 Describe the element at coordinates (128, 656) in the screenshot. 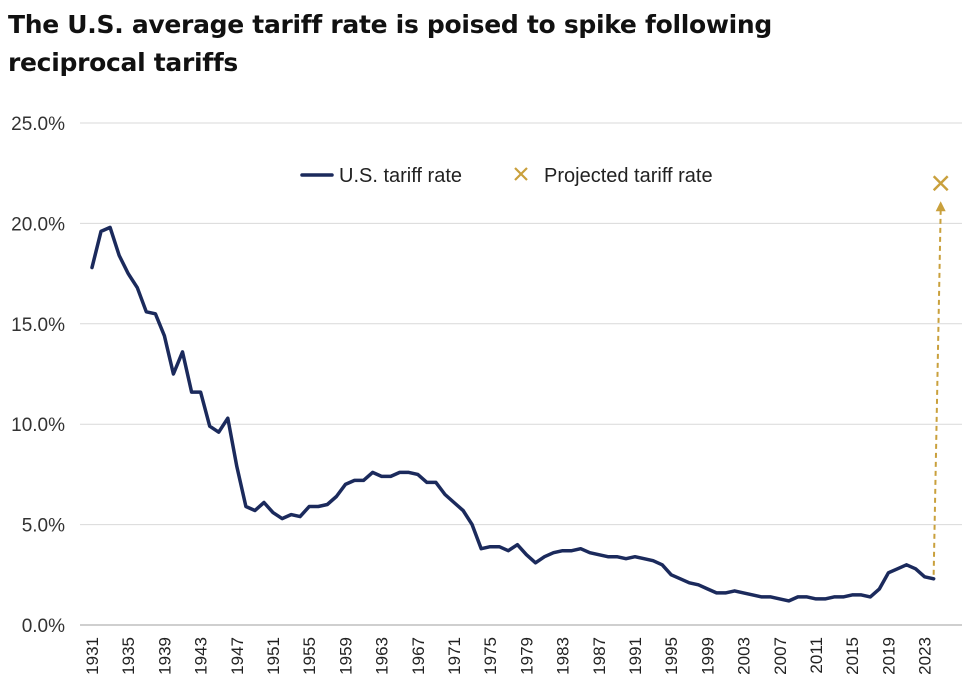

I see `x-tick-label: 1935` at that location.